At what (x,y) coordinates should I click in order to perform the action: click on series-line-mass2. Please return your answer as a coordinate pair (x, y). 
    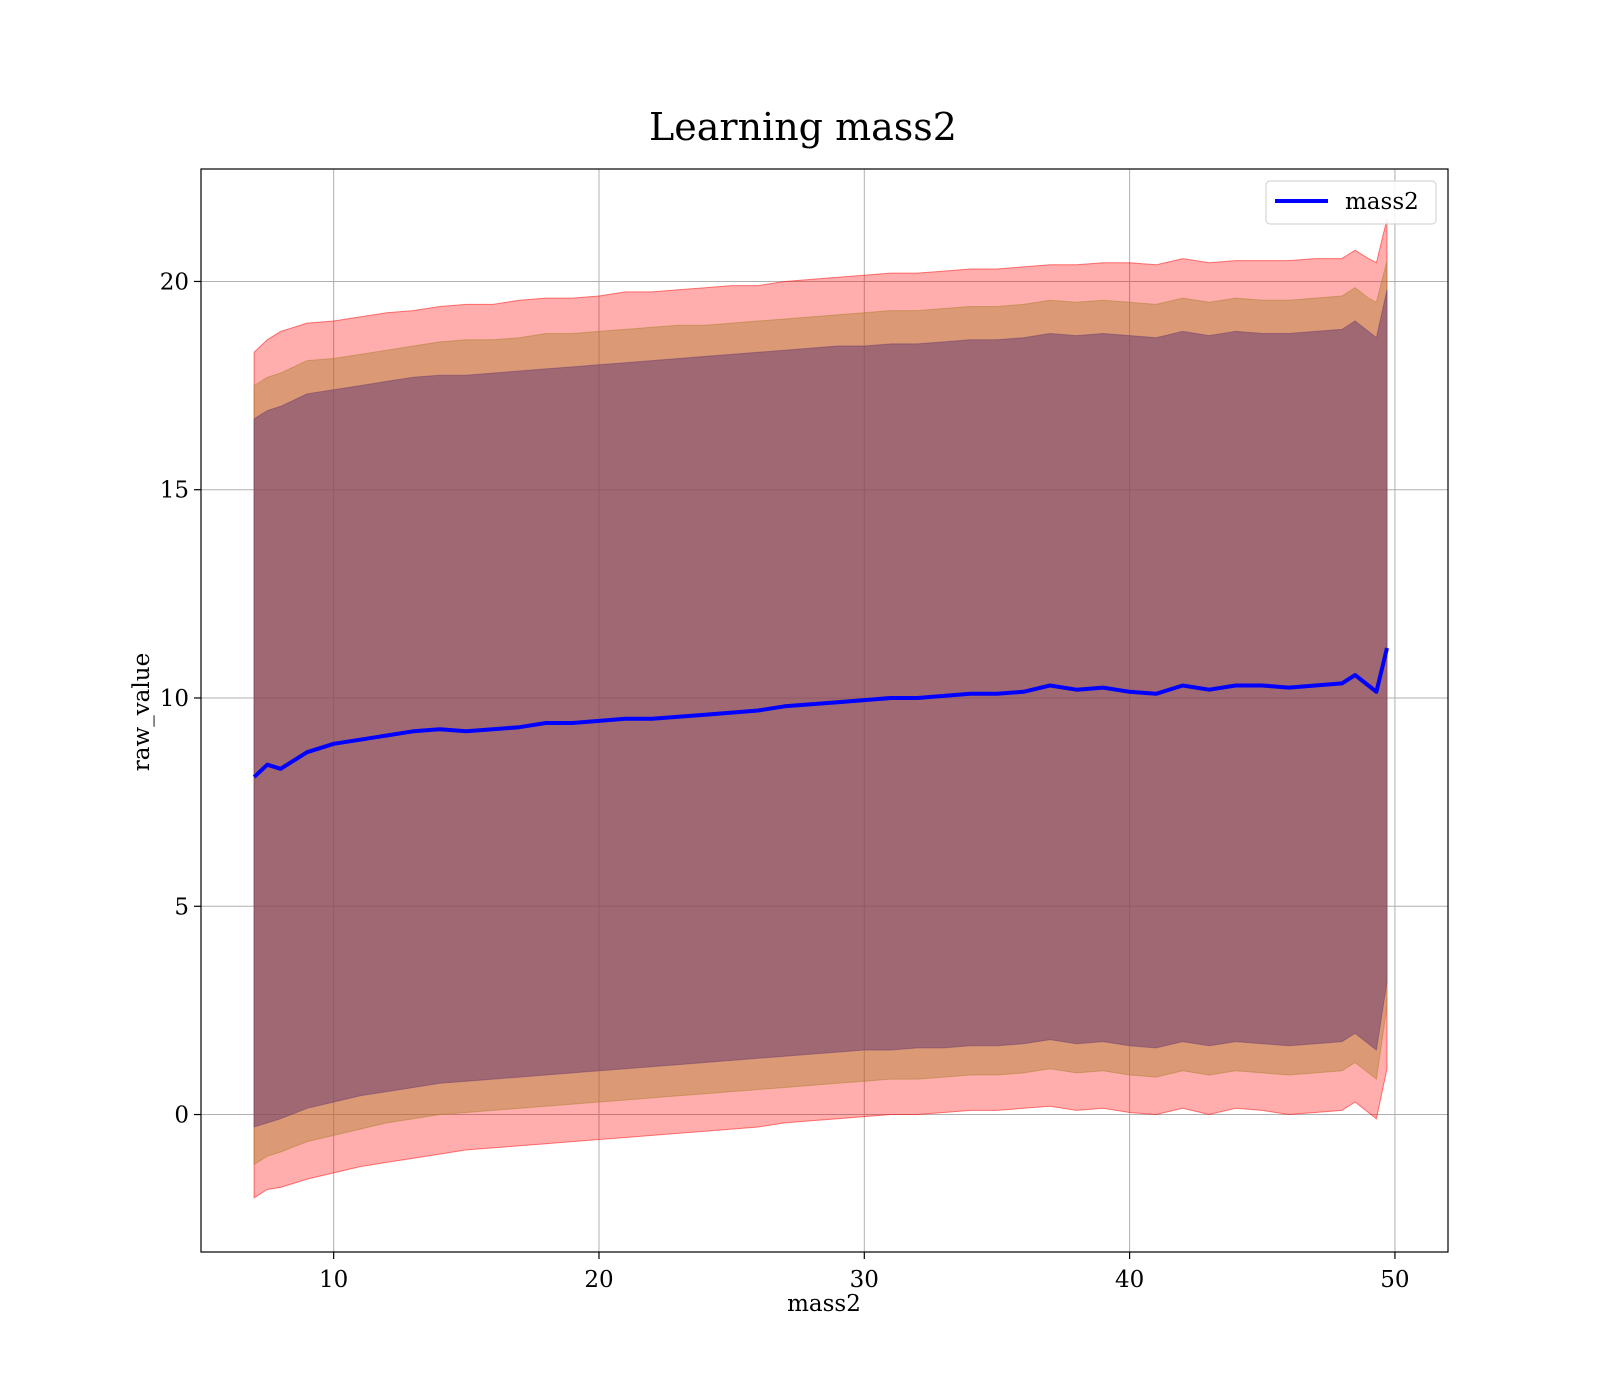
    Looking at the image, I should click on (820, 713).